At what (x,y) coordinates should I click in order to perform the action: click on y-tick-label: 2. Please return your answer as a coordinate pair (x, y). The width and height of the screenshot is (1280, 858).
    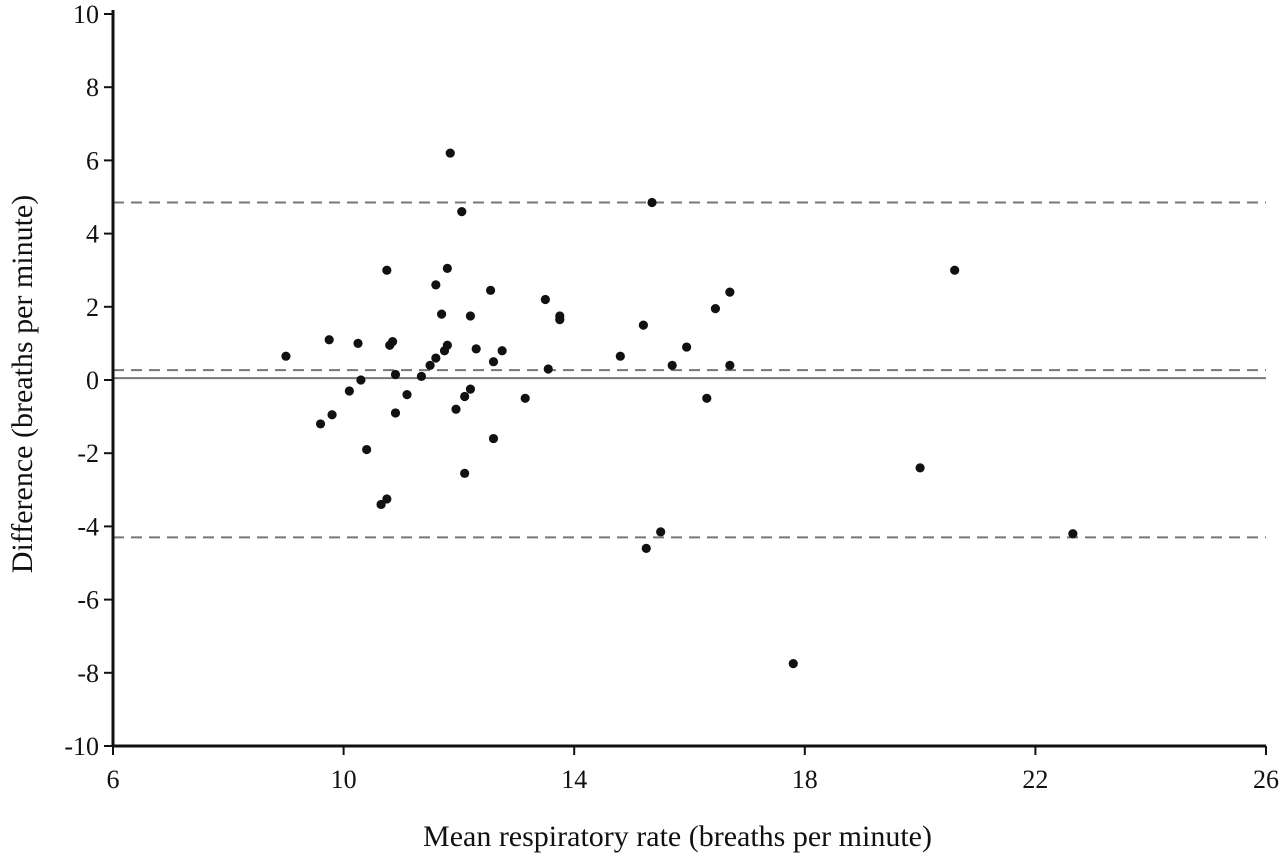
    Looking at the image, I should click on (92, 307).